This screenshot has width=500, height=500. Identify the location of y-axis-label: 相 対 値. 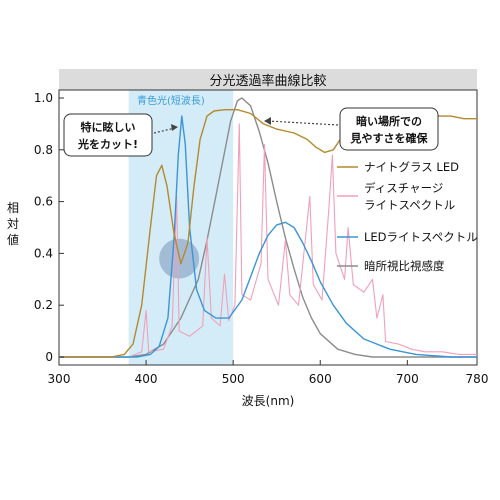
(13, 224).